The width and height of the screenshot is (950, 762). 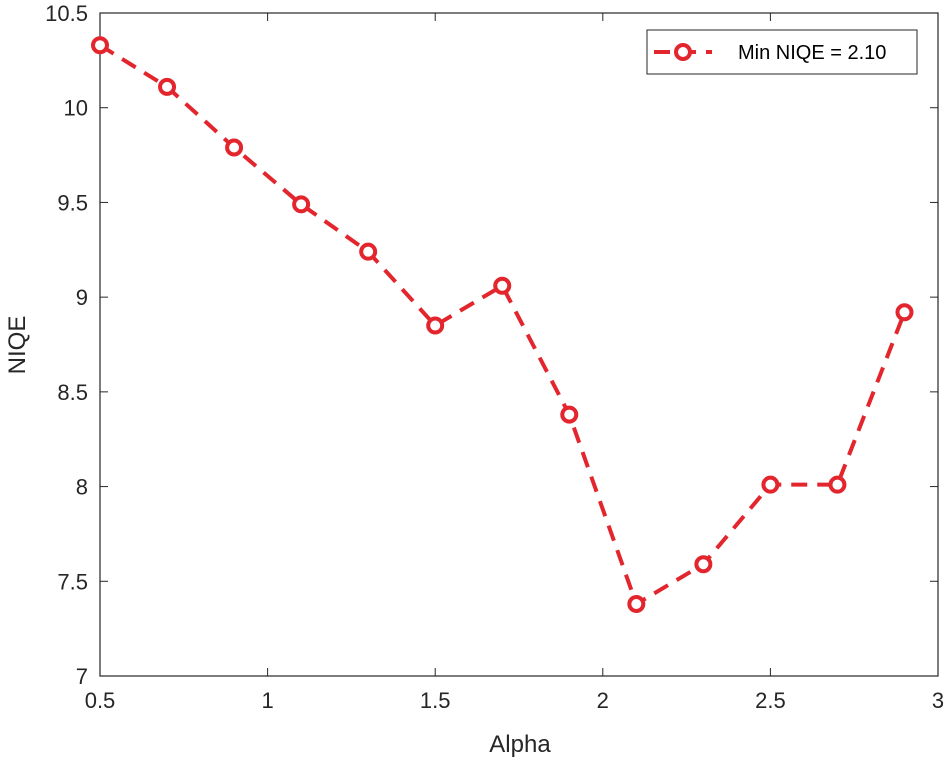 I want to click on x-tick-label: 0.5, so click(x=100, y=700).